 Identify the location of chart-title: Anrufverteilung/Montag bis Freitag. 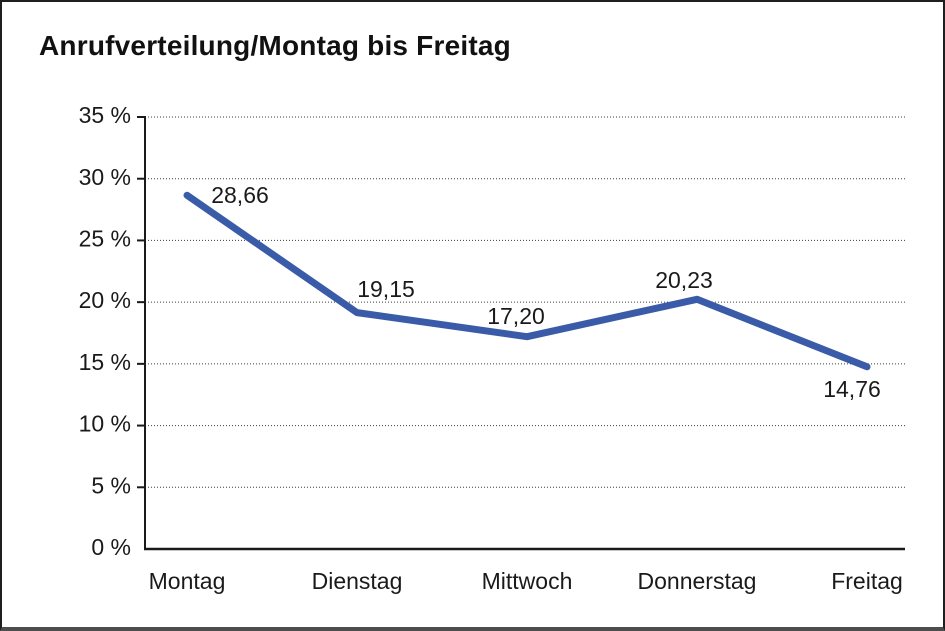
(275, 45).